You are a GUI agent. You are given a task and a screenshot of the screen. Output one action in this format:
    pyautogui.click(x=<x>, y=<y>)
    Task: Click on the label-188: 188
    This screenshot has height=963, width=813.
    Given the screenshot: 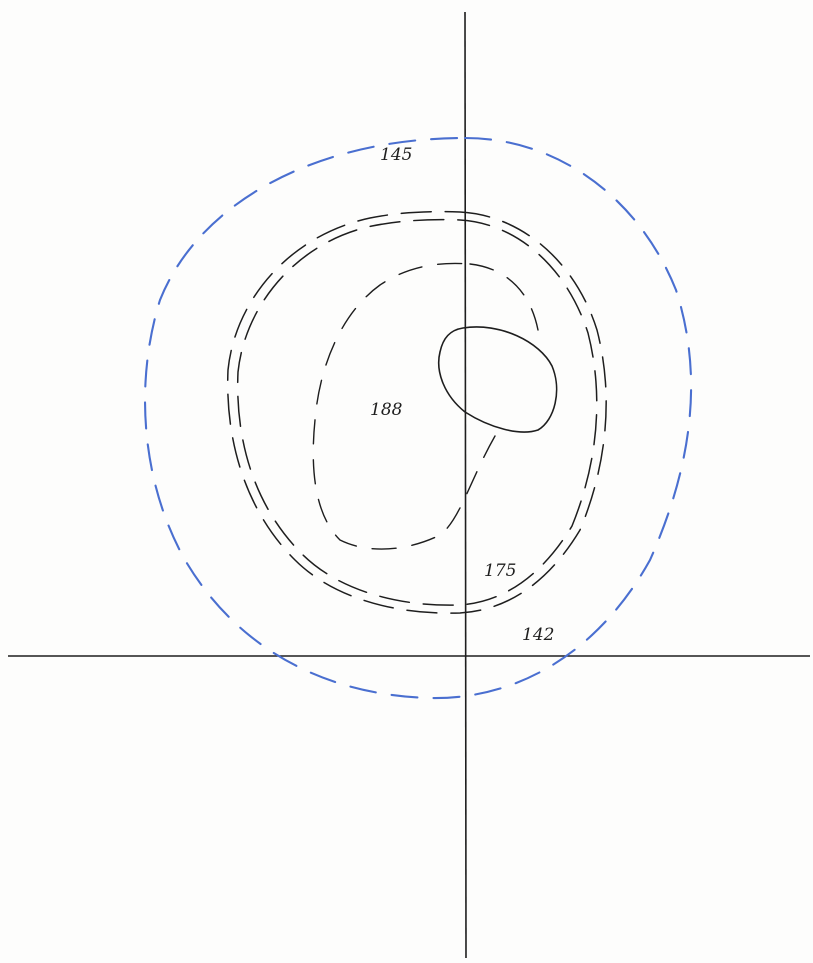 What is the action you would take?
    pyautogui.click(x=386, y=410)
    